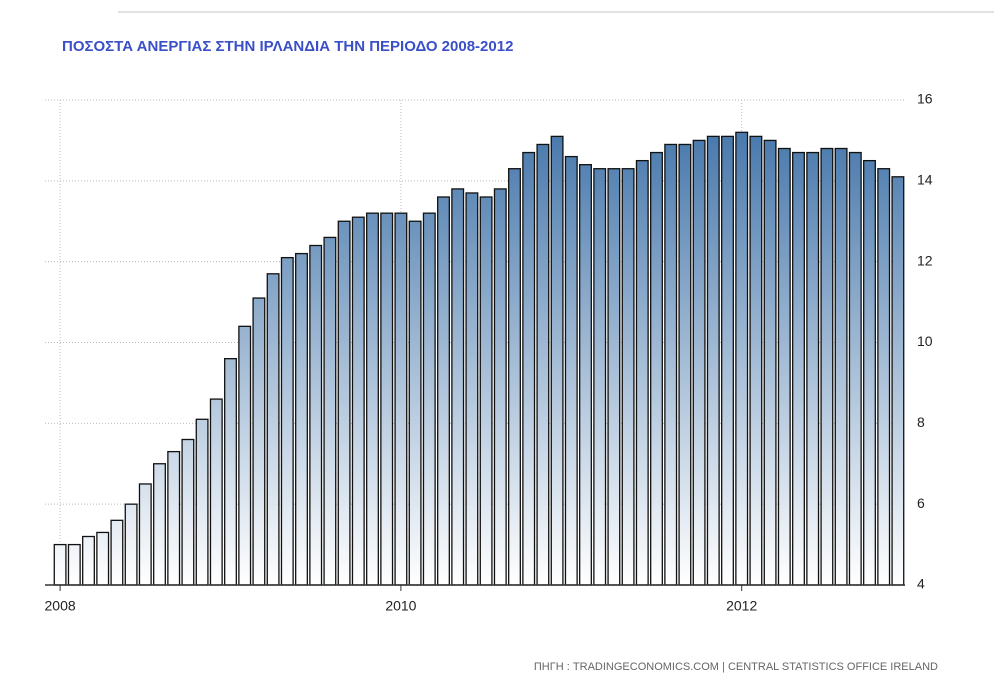 The image size is (994, 684). Describe the element at coordinates (400, 606) in the screenshot. I see `x-tick-label: 2010` at that location.